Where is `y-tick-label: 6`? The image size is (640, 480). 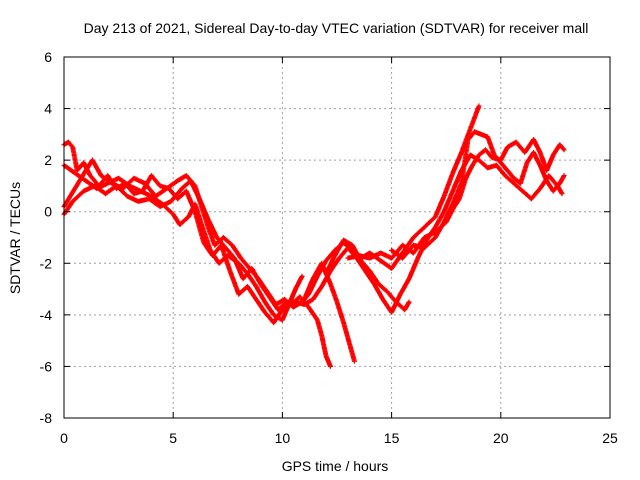 y-tick-label: 6 is located at coordinates (48, 57).